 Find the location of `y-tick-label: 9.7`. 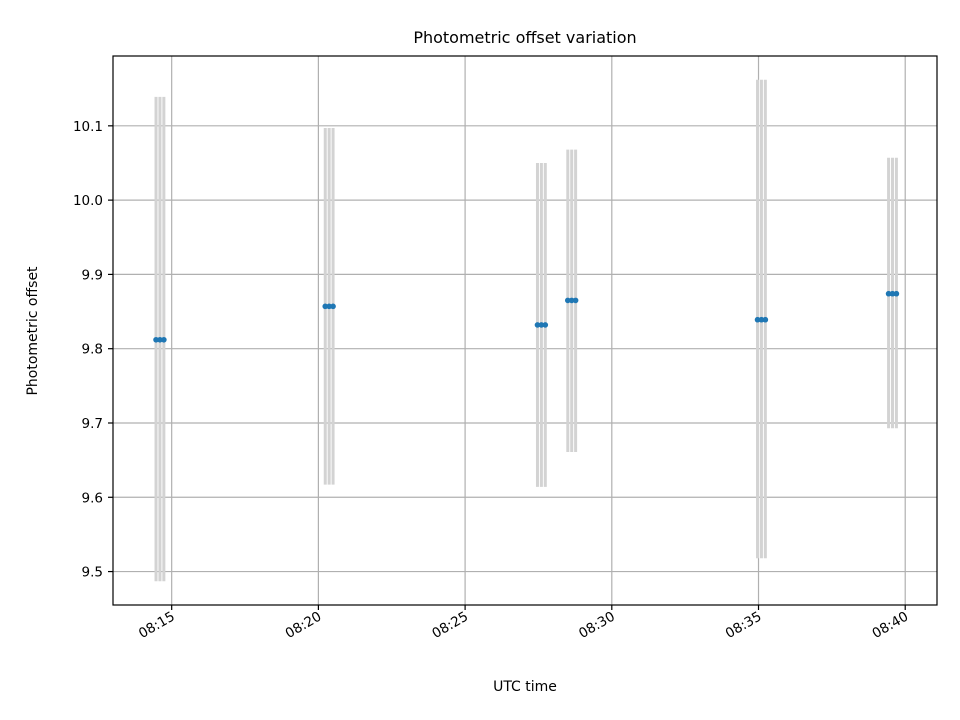

y-tick-label: 9.7 is located at coordinates (92, 424).